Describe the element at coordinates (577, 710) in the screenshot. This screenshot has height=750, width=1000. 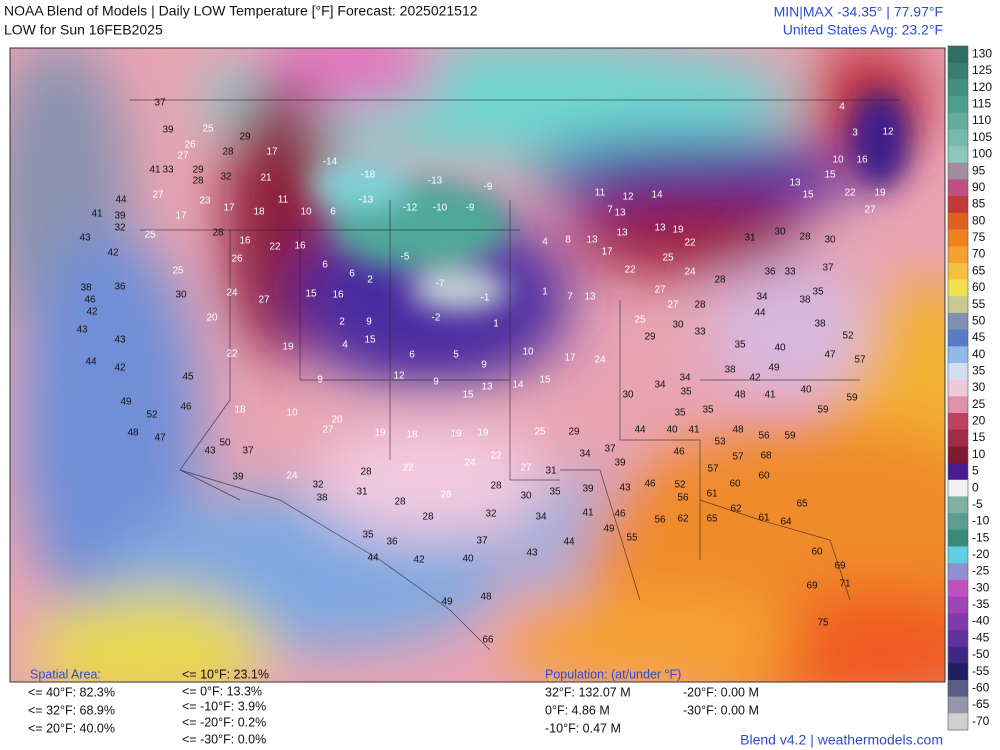
I see `population-stat: 0°F: 4.86 M` at that location.